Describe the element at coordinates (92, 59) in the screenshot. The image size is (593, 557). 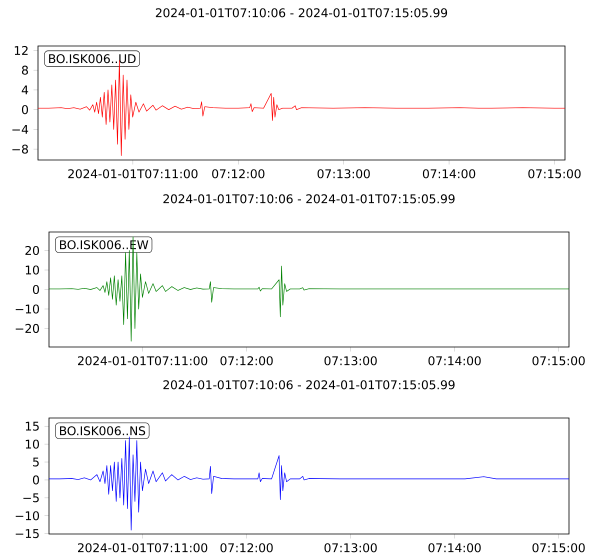
I see `annotation: BO.ISK006..UD` at that location.